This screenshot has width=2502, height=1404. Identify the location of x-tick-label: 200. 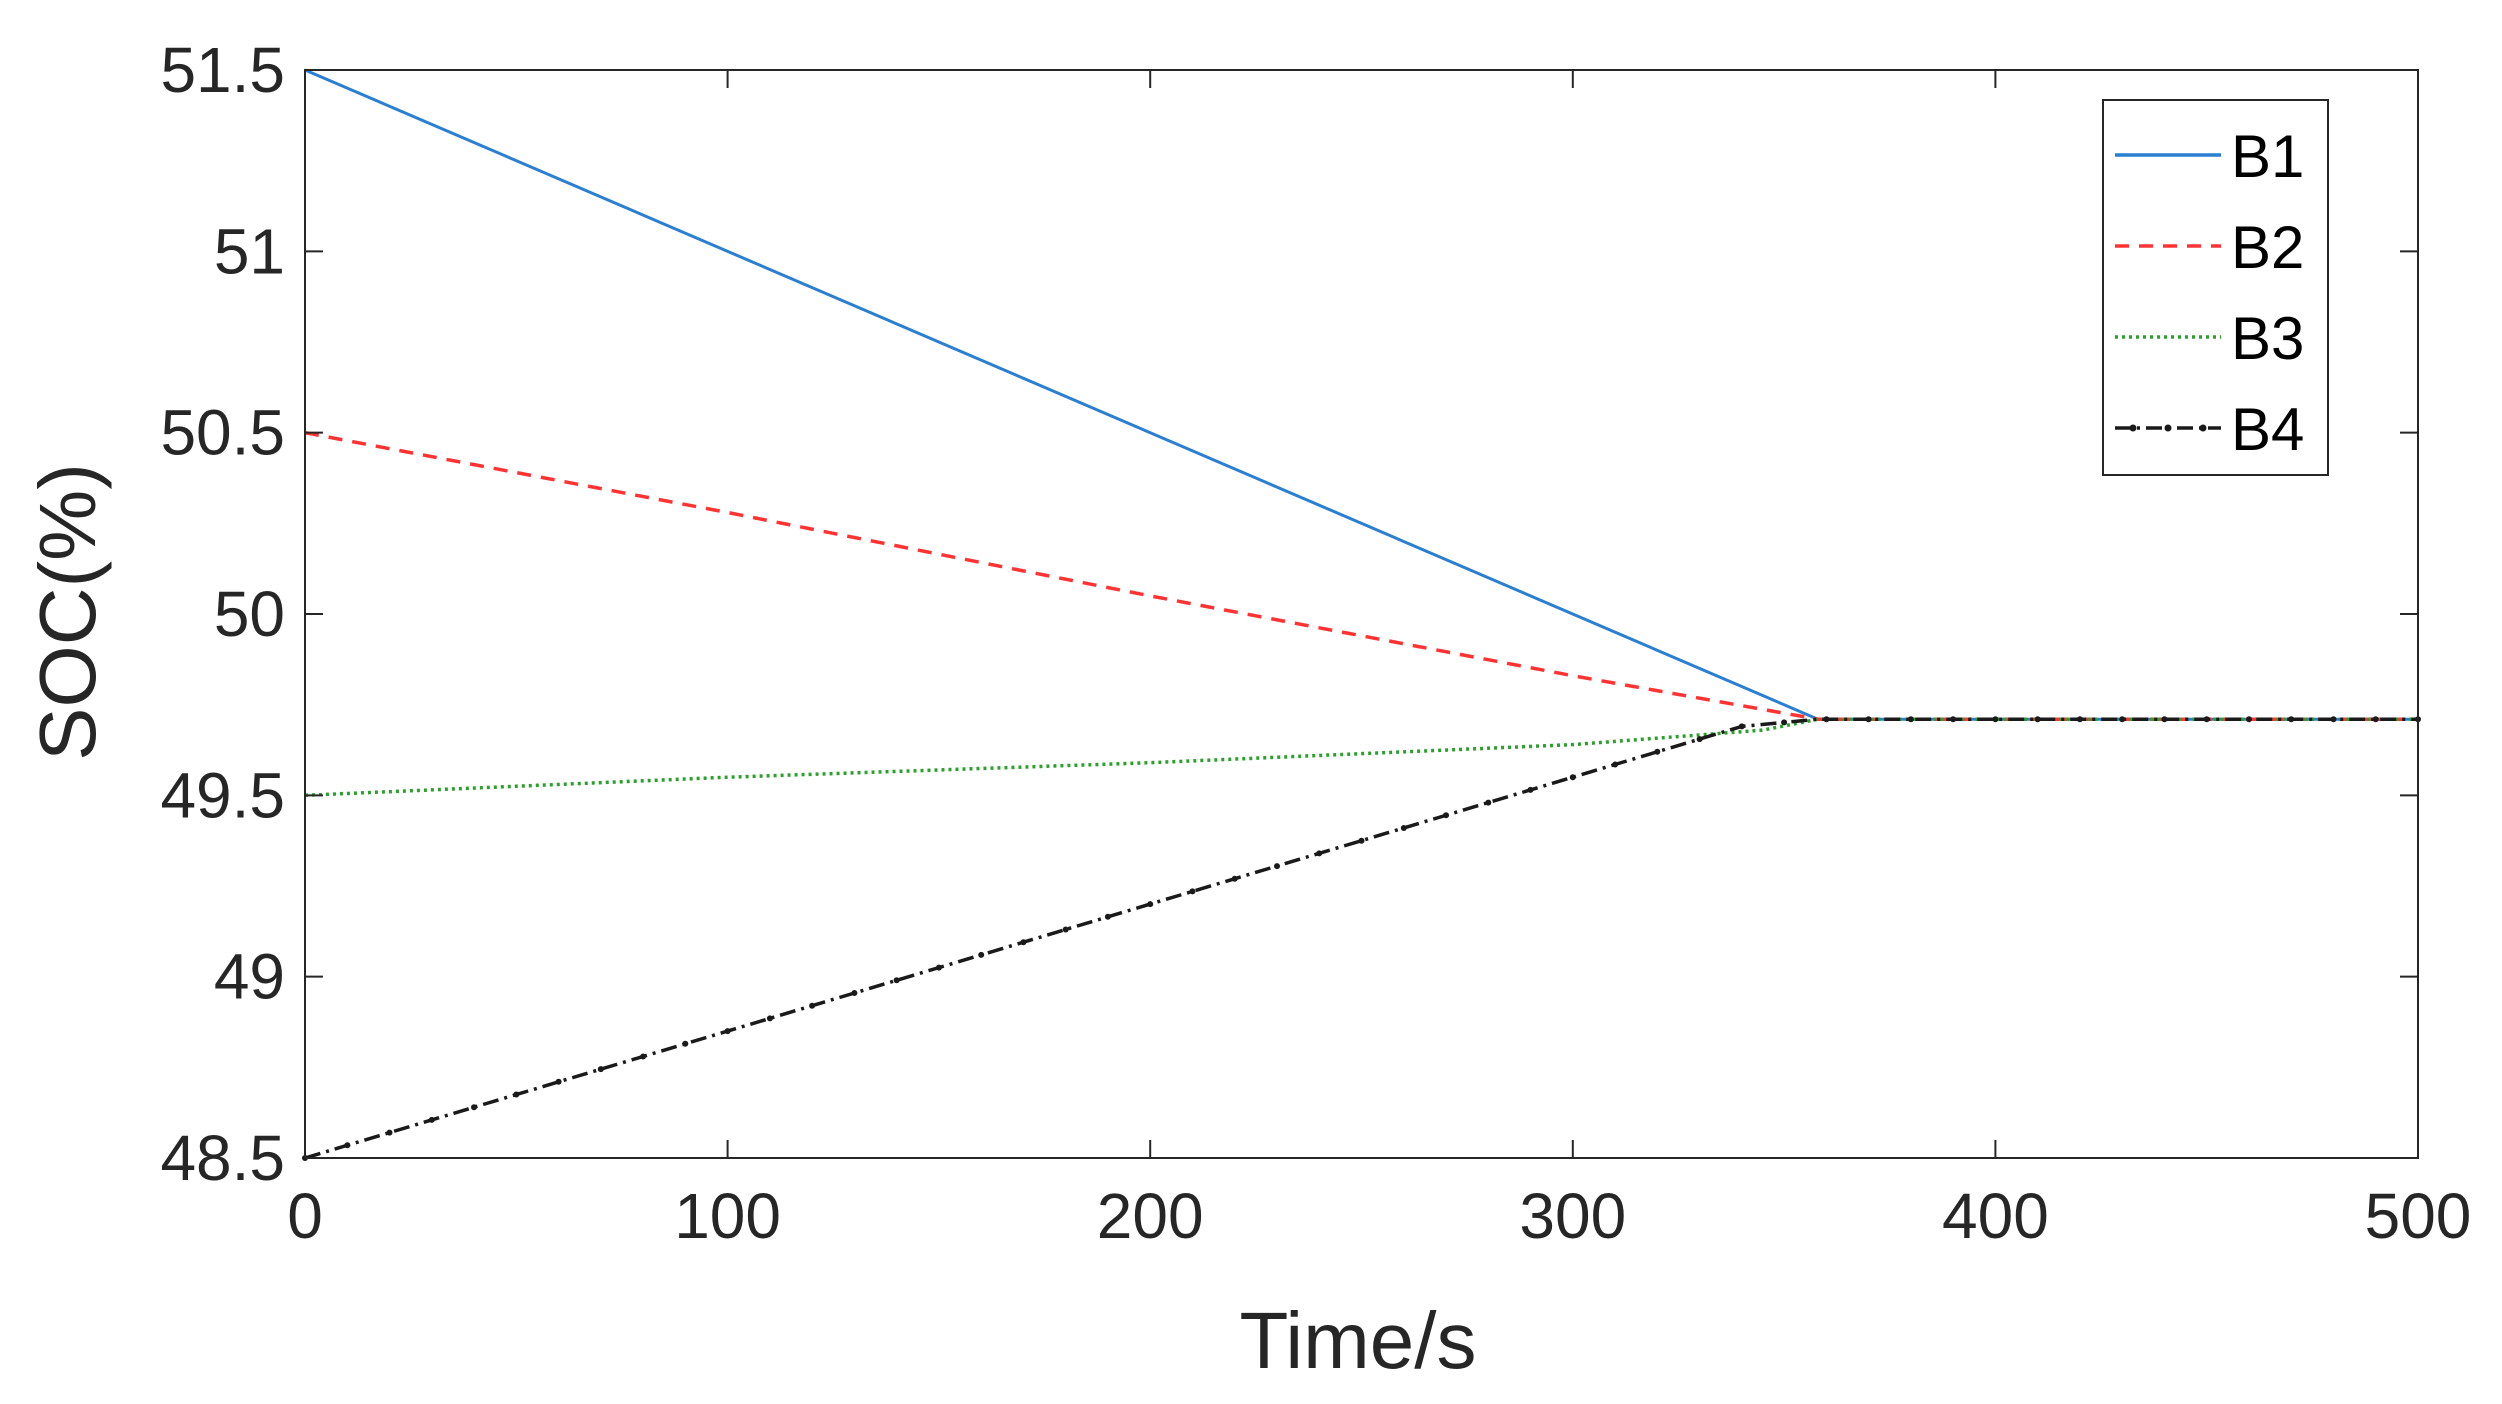
(1150, 1216).